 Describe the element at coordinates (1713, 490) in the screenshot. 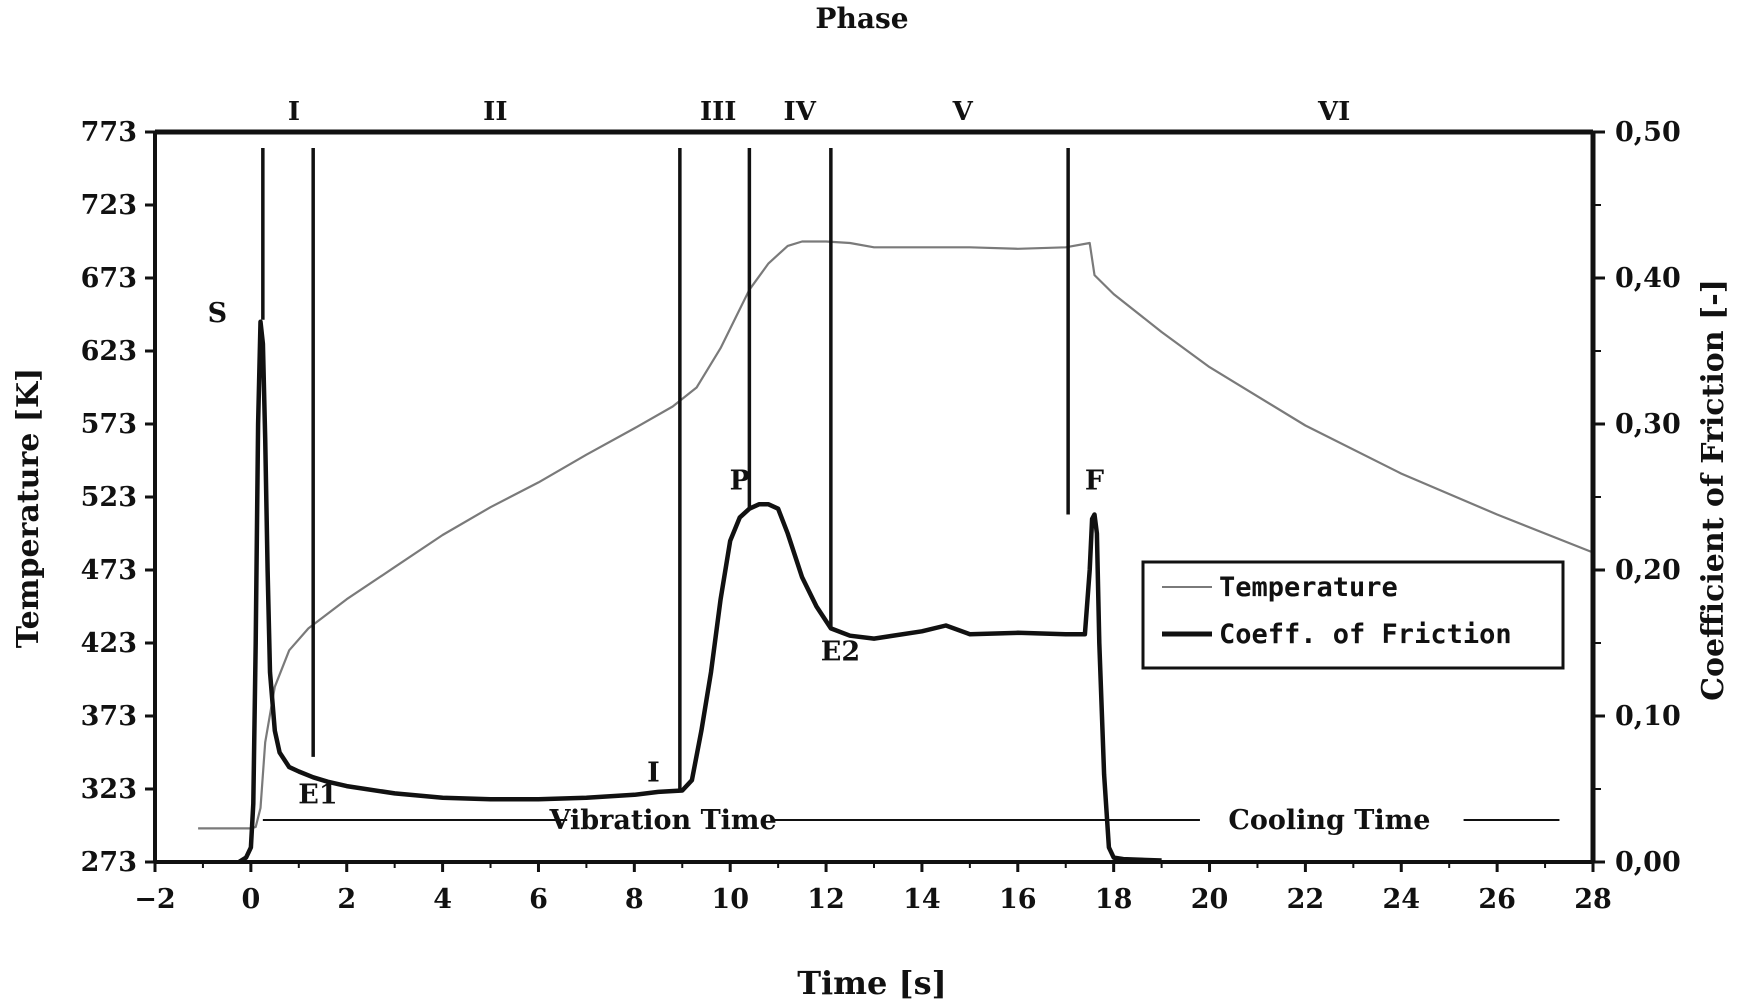

I see `y-axis-label-right: Coefficient of Friction [-]` at that location.